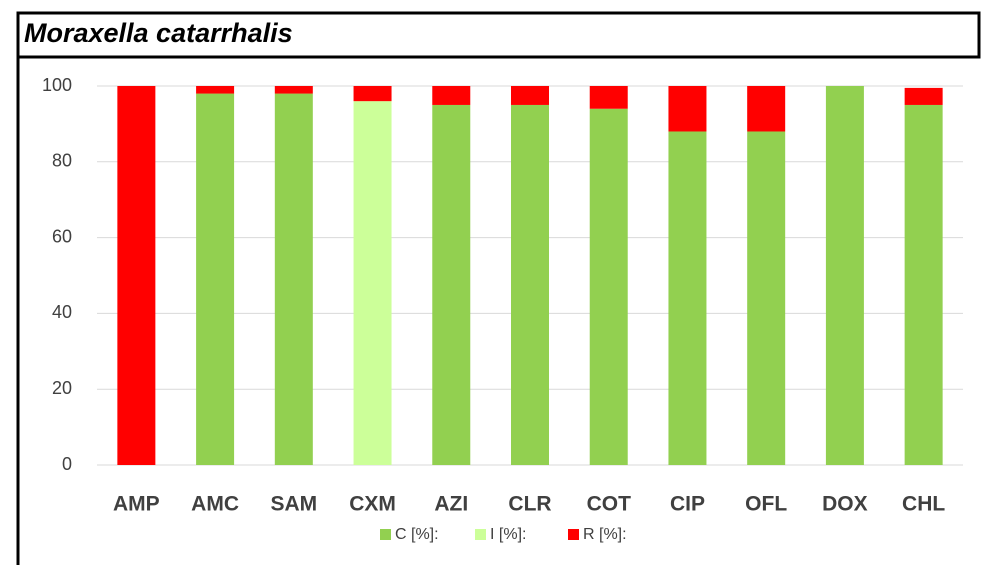 The height and width of the screenshot is (565, 982). What do you see at coordinates (451, 504) in the screenshot?
I see `x-tick-label: AZI` at bounding box center [451, 504].